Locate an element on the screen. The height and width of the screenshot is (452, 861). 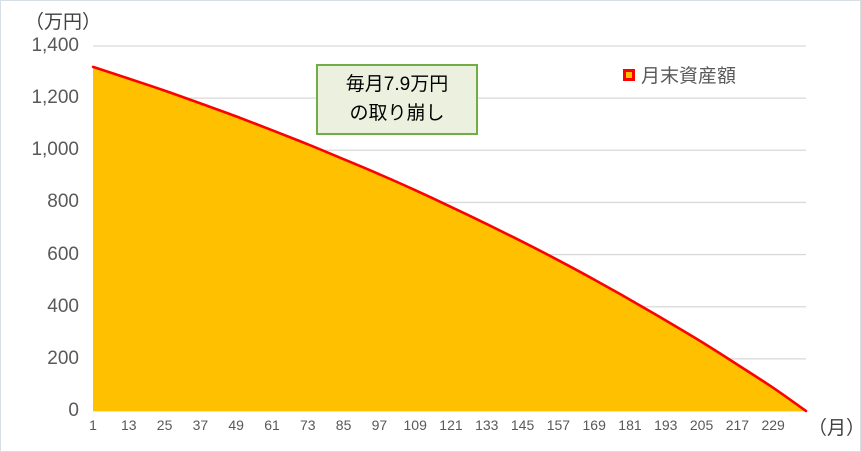
y-tick-label: 1,000 is located at coordinates (55, 150).